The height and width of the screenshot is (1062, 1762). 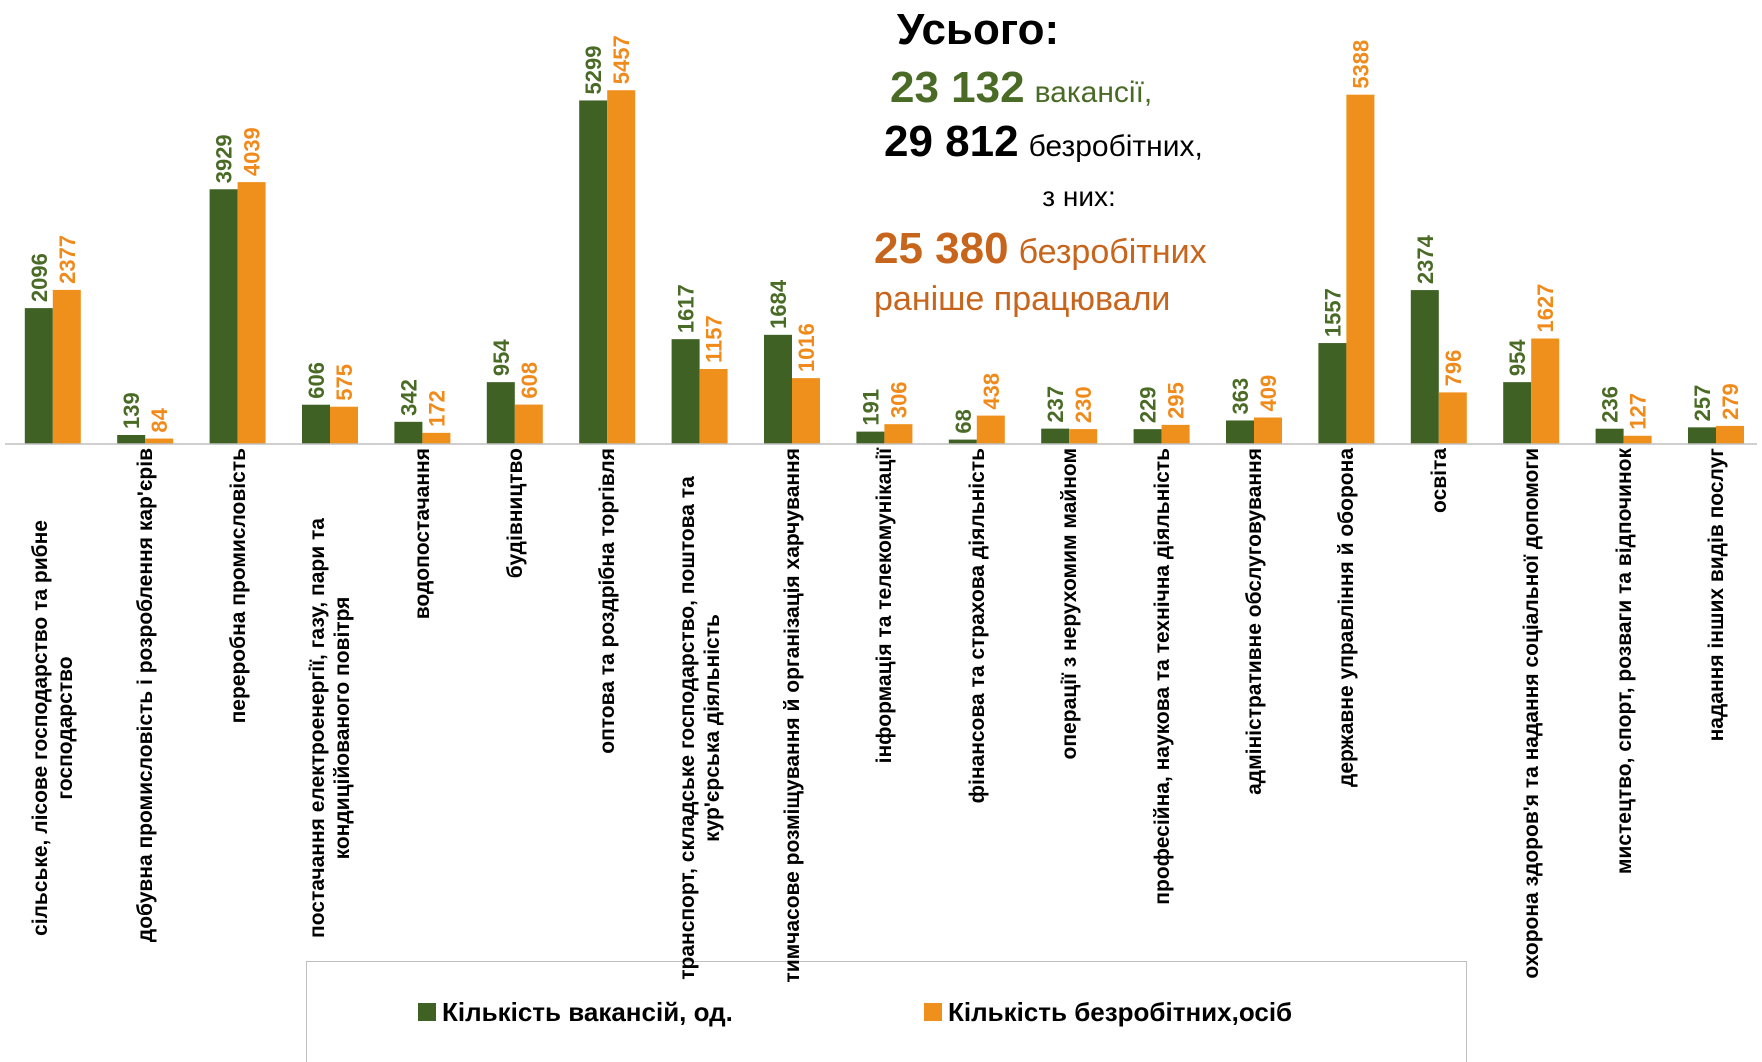 I want to click on value-label: 1016, so click(x=806, y=347).